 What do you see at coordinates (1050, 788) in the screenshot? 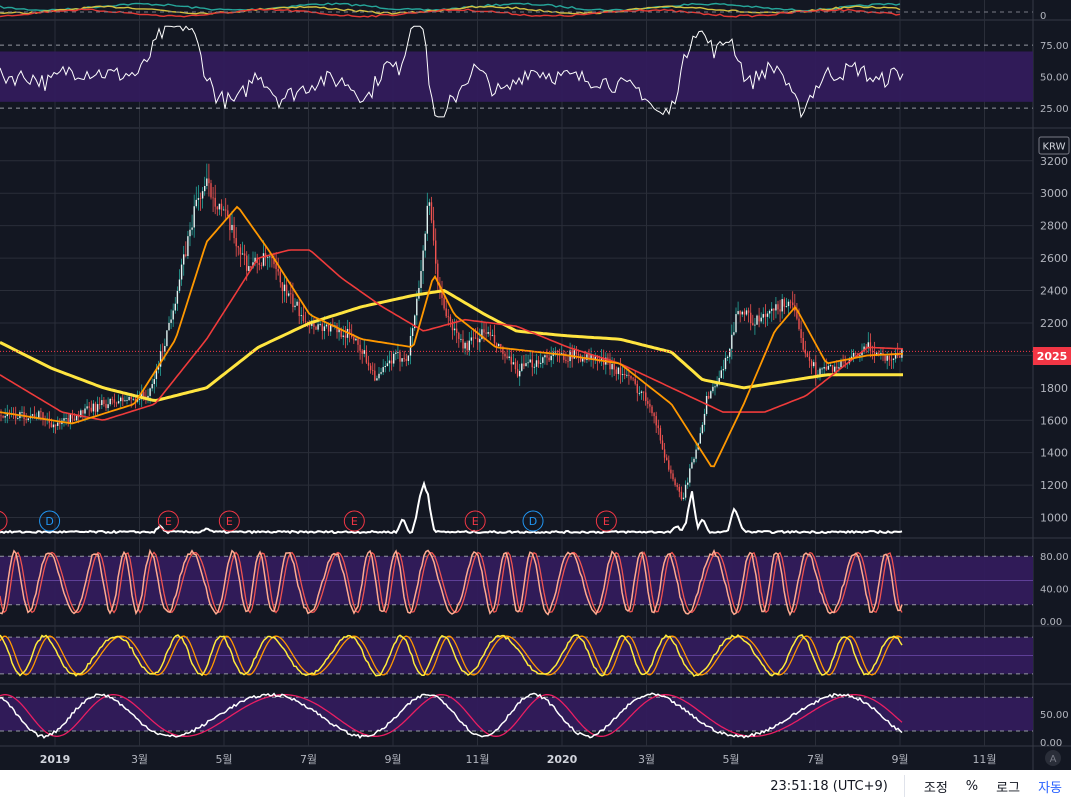
I see `auto-scale-button: 자동` at bounding box center [1050, 788].